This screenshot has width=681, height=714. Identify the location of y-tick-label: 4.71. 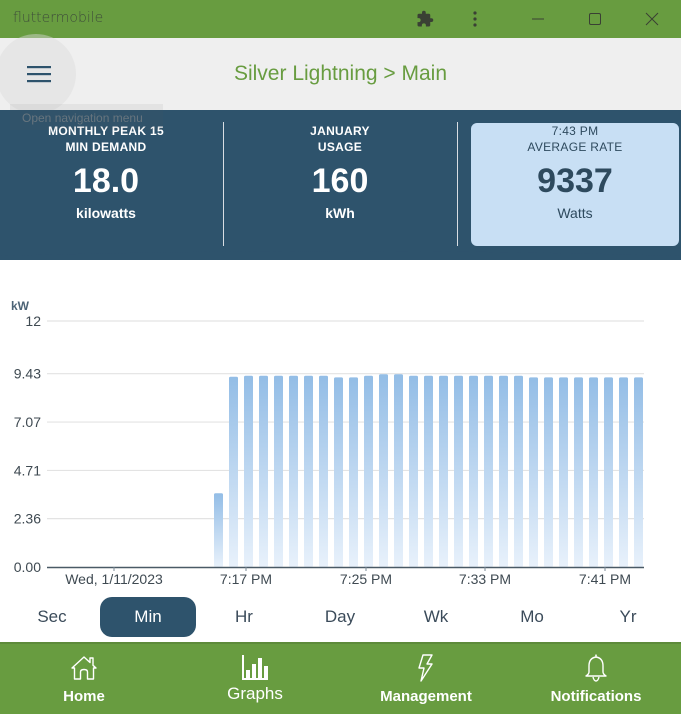
(27, 470).